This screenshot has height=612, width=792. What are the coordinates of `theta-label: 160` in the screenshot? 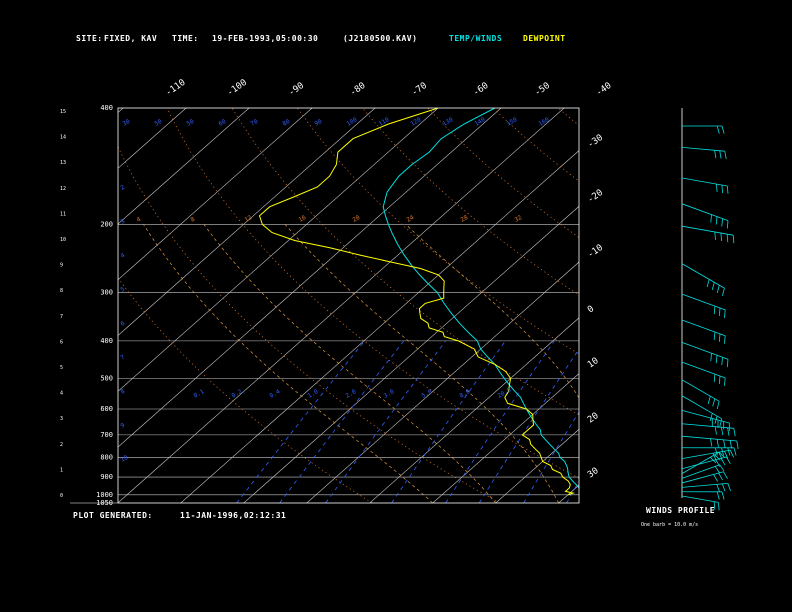 It's located at (544, 122).